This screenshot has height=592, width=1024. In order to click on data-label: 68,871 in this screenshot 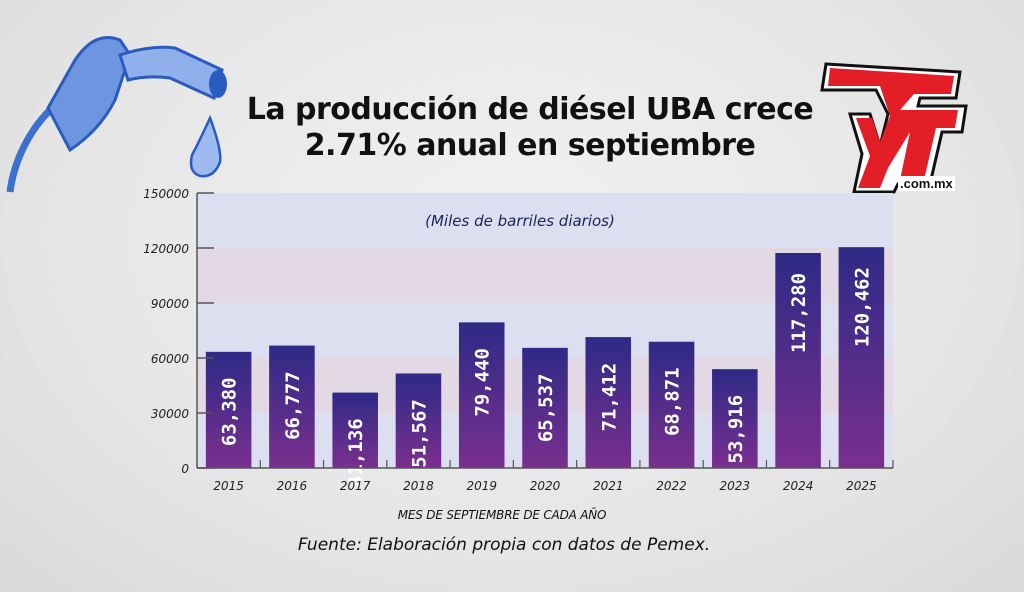, I will do `click(673, 401)`.